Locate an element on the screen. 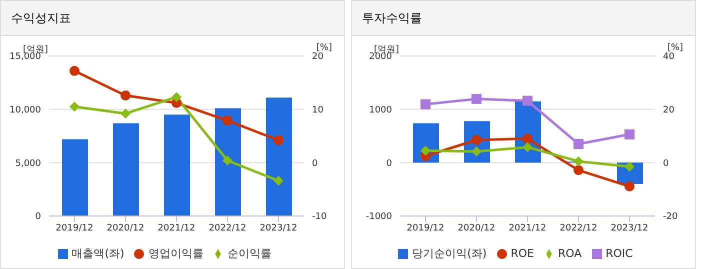 Image resolution: width=704 pixels, height=269 pixels. y-tick-label: 1000 is located at coordinates (380, 111).